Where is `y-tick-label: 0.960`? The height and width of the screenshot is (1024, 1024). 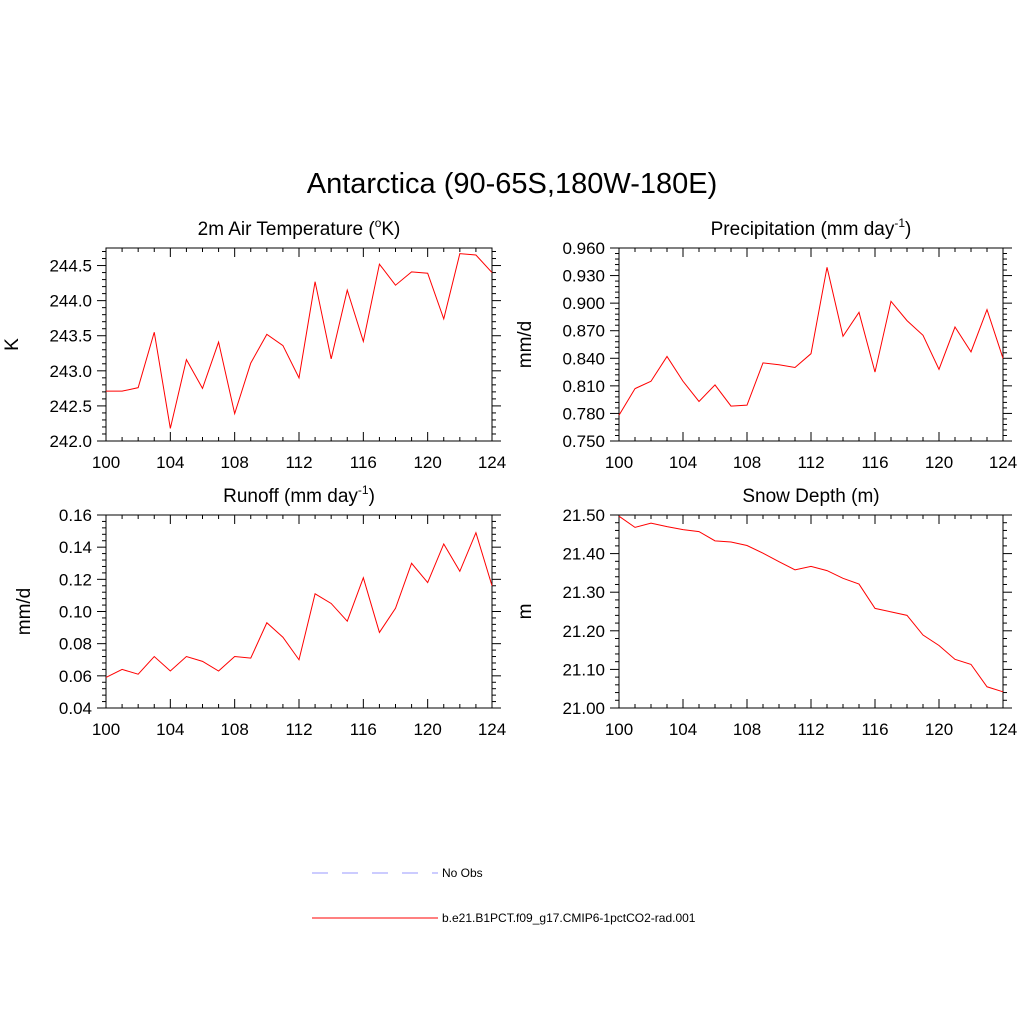
y-tick-label: 0.960 is located at coordinates (583, 248).